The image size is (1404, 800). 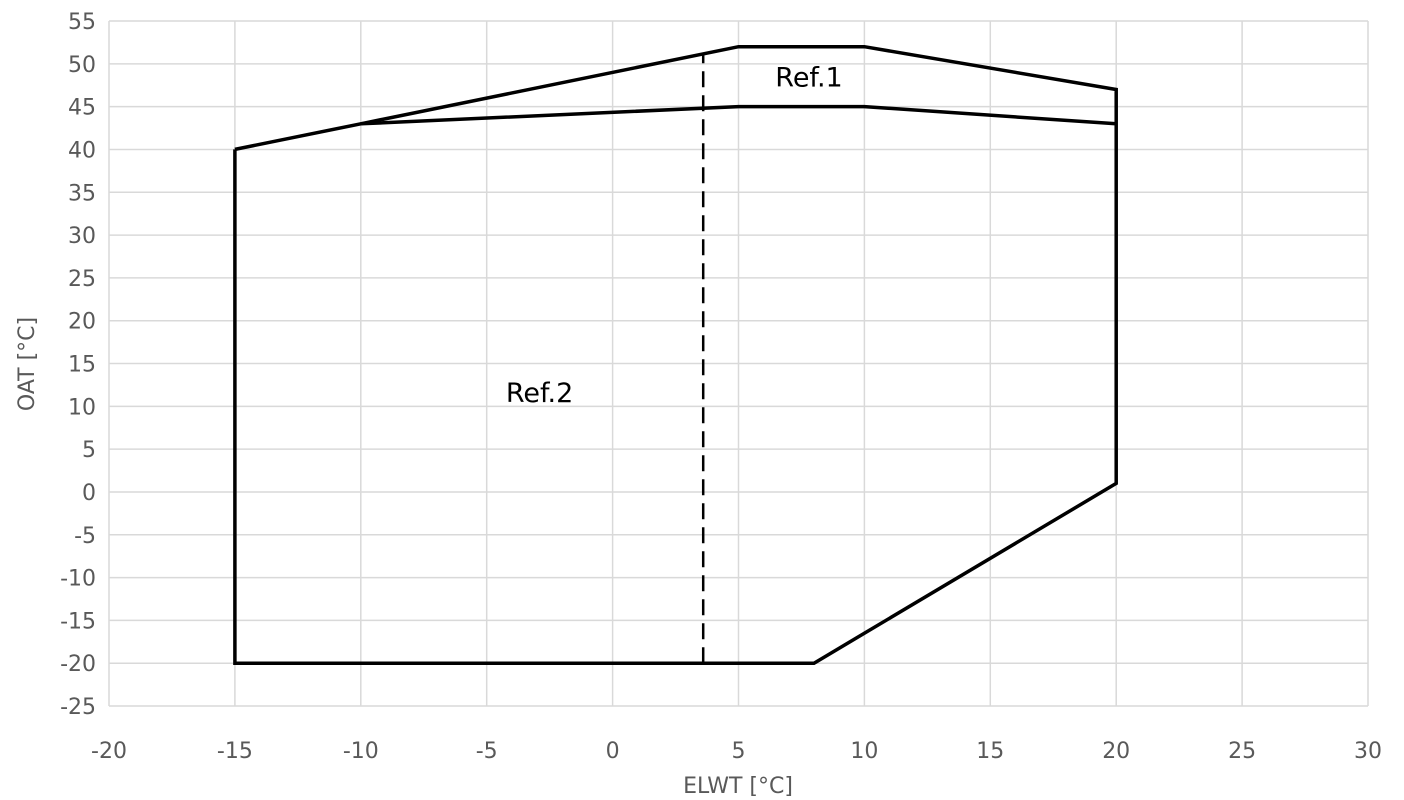 What do you see at coordinates (361, 751) in the screenshot?
I see `x-tick-label: -10` at bounding box center [361, 751].